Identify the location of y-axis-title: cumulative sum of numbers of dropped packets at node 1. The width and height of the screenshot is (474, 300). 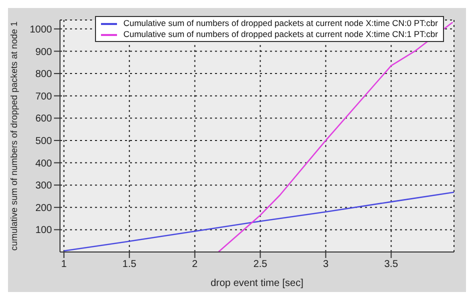
(14, 136).